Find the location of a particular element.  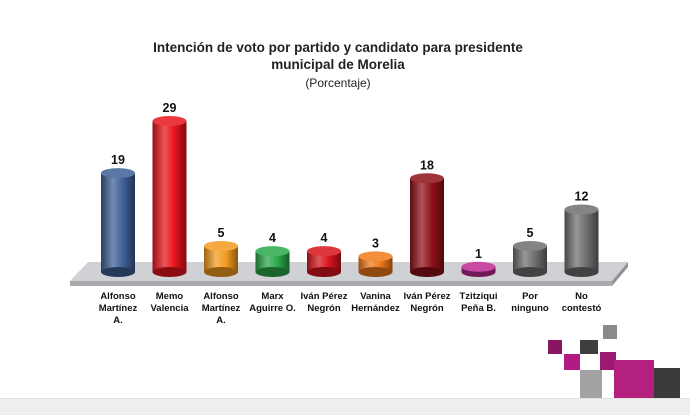

category-label: No contestó is located at coordinates (582, 302).